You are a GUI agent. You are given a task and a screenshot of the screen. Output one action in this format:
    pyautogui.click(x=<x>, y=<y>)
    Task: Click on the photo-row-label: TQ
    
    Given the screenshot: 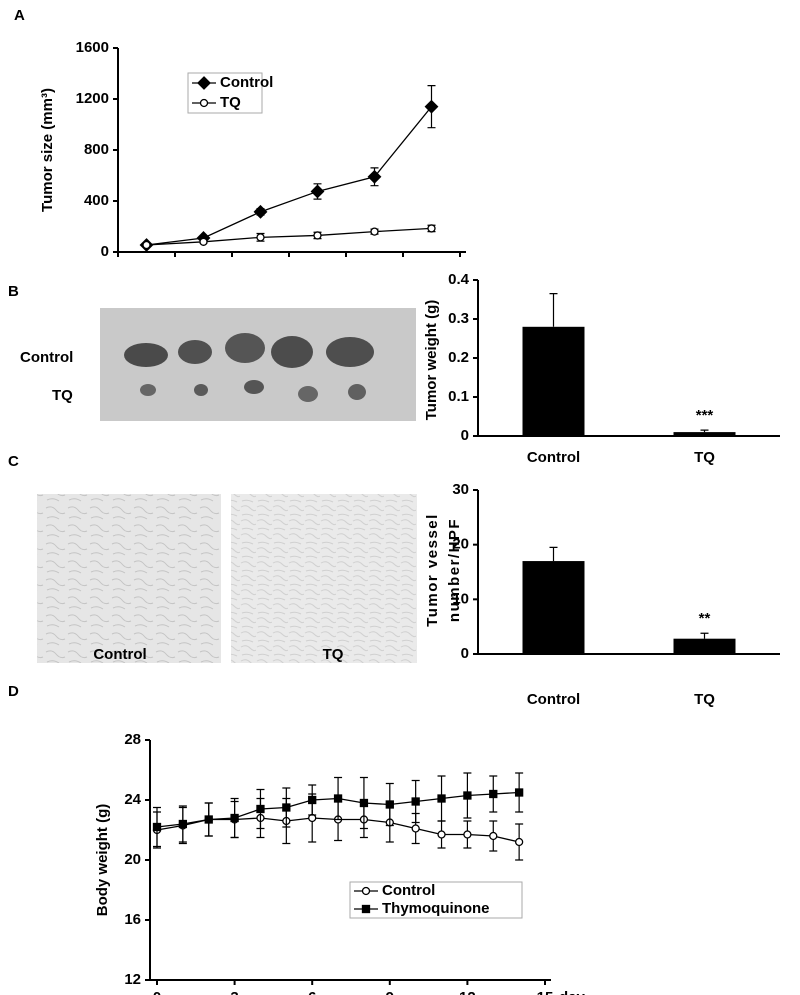 What is the action you would take?
    pyautogui.click(x=62, y=395)
    